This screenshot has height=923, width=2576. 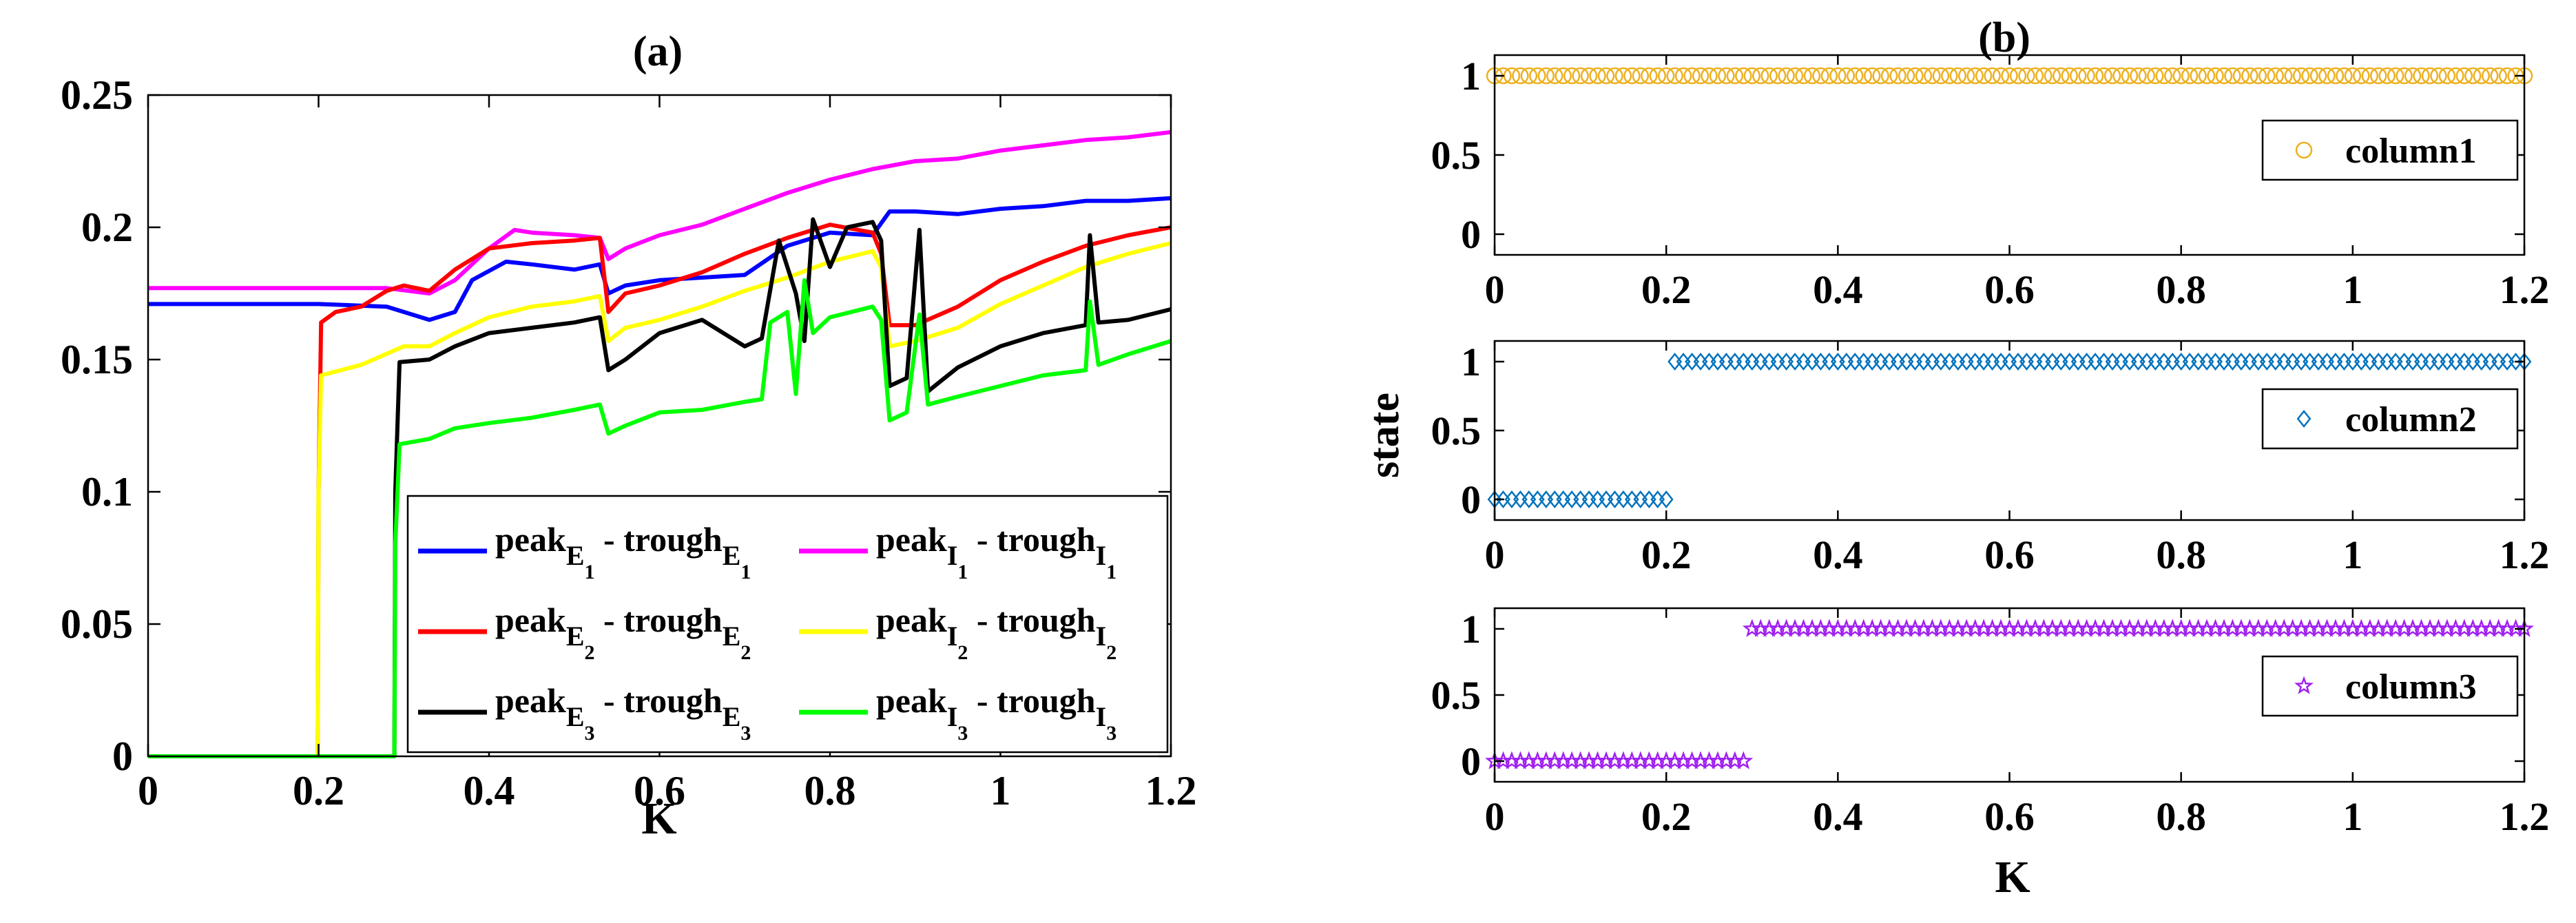 I want to click on subplot-2: 0 0.2 0.4 0.6 0.8 1 1.2 0 0.5 1 column2, so click(x=1991, y=458).